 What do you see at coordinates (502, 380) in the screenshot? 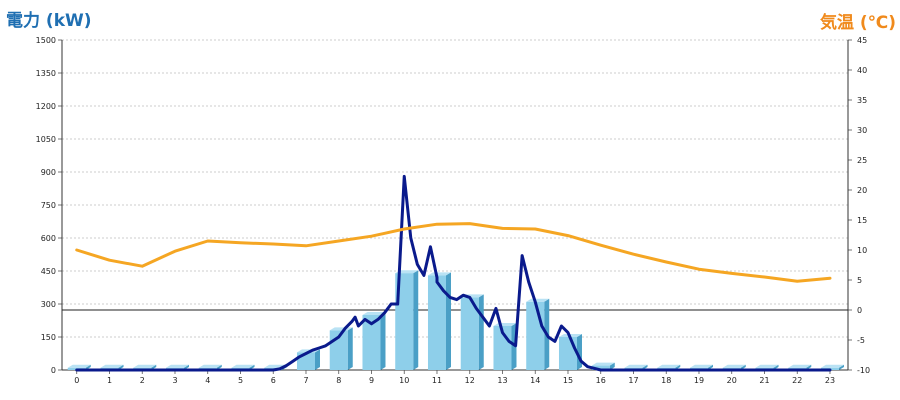
I see `x-tick-label: 13` at bounding box center [502, 380].